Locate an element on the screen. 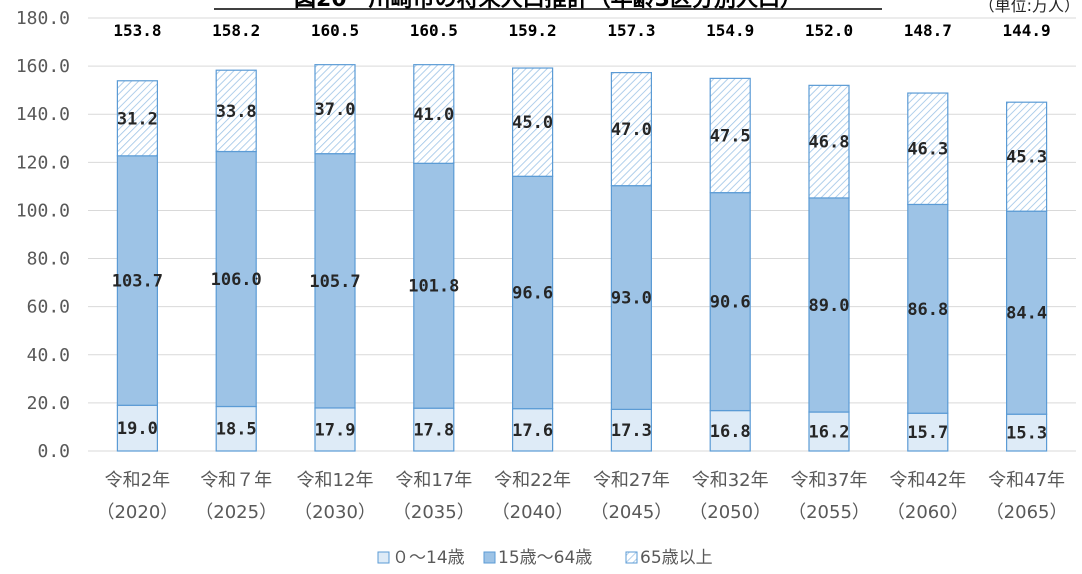 The image size is (1082, 574). bar-segment-age-15-64-2065 is located at coordinates (1026, 312).